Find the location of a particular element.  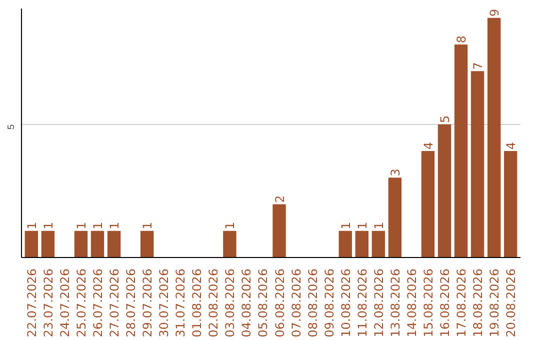

x-tick-label: 18.08.2026 is located at coordinates (478, 303).